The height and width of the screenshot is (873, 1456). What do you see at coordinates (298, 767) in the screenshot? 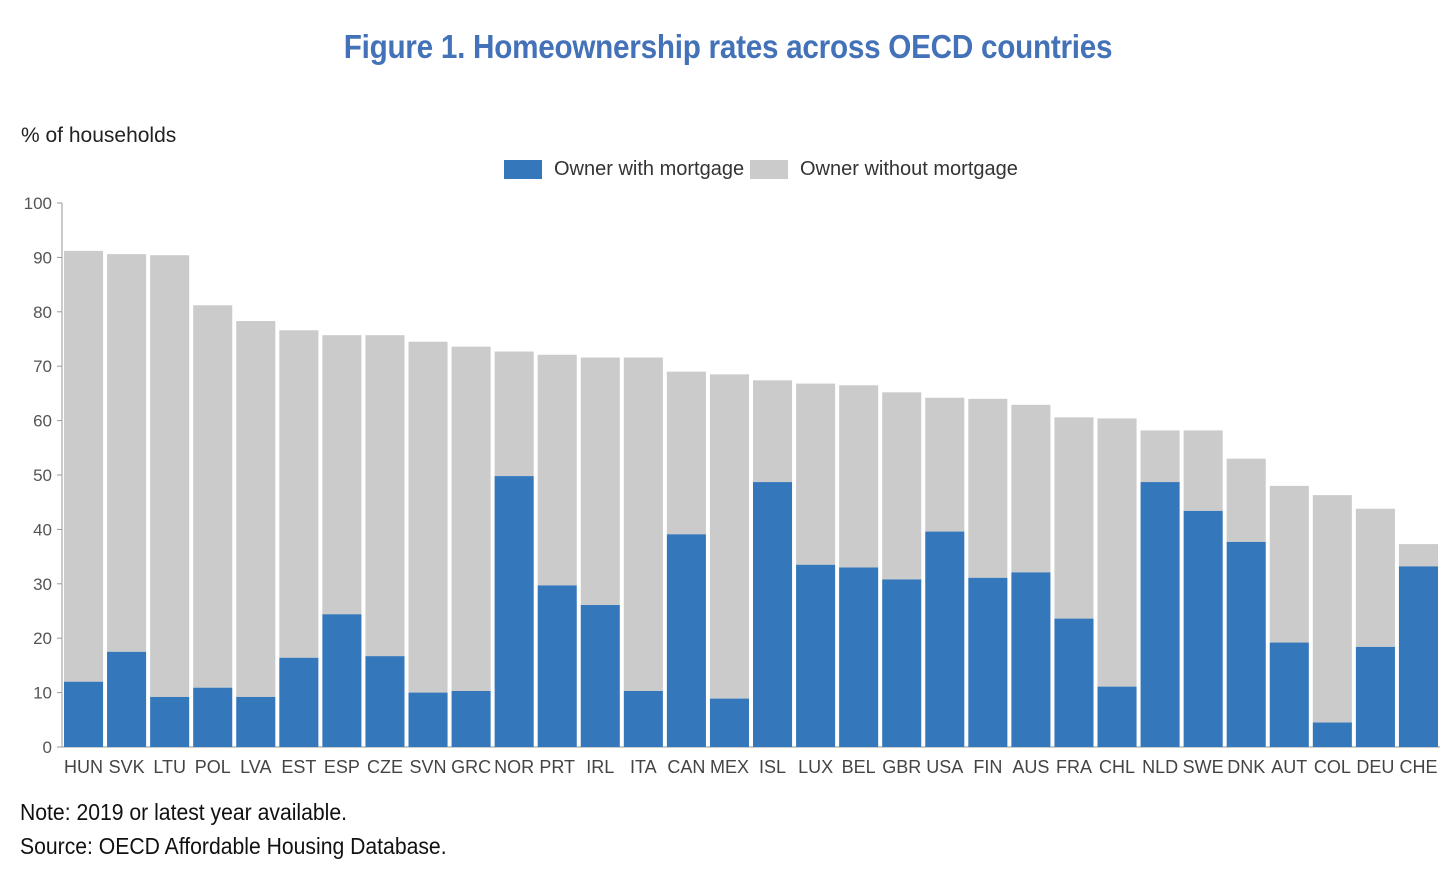
I see `x-tick-label-est: EST` at bounding box center [298, 767].